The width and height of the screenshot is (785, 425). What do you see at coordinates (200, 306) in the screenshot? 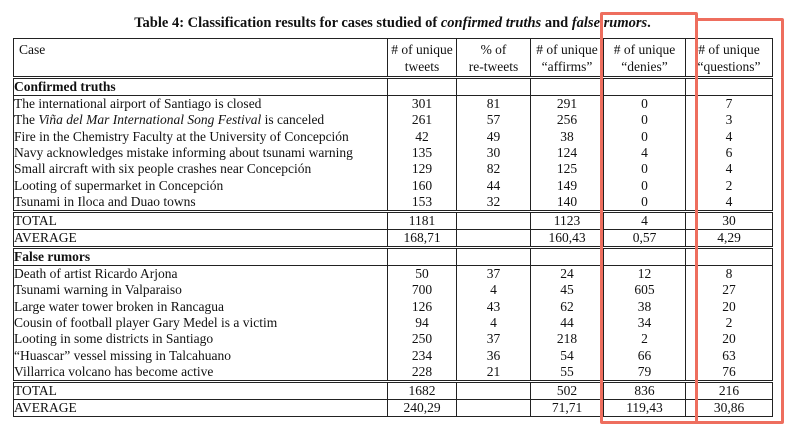
I see `case-cell: Large water tower broken in Rancagua` at bounding box center [200, 306].